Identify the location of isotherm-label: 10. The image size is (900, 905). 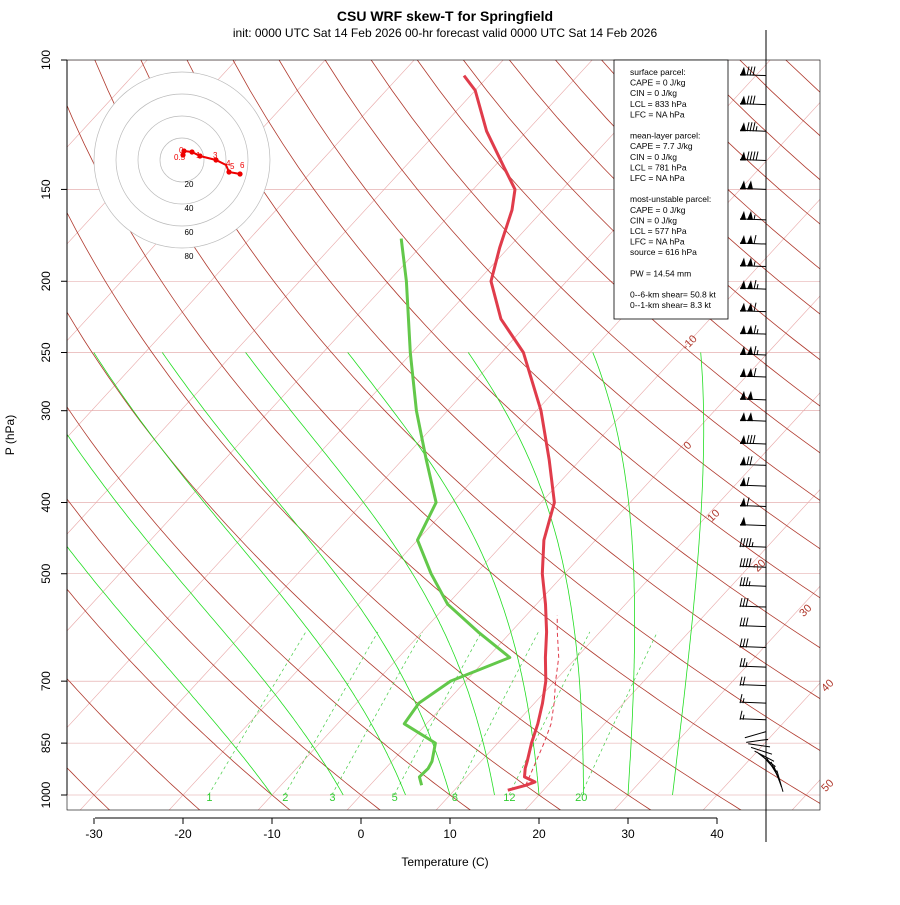
(713, 515).